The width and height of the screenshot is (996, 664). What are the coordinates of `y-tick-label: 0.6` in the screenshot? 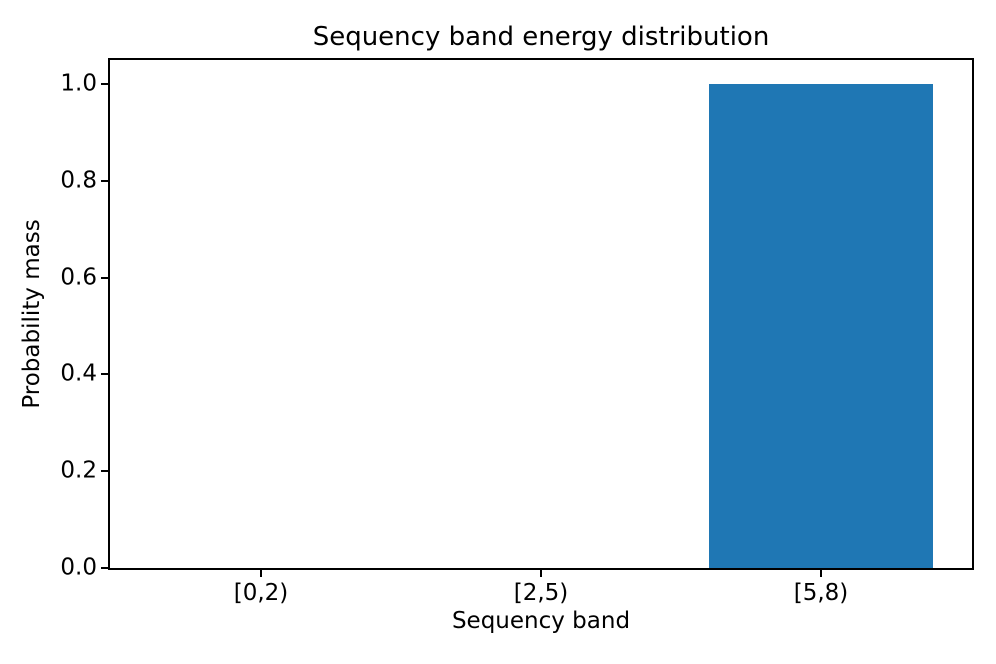 It's located at (78, 277).